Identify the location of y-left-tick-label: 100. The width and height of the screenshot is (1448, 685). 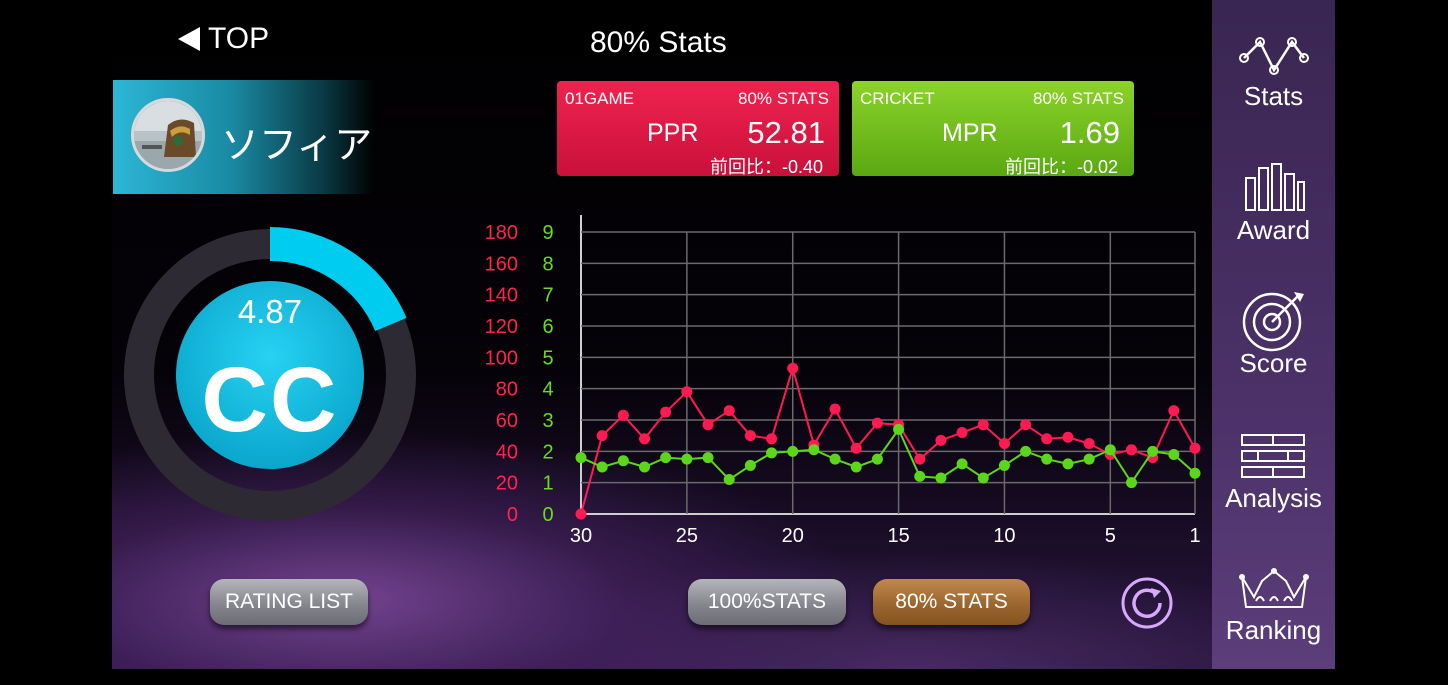
(501, 358).